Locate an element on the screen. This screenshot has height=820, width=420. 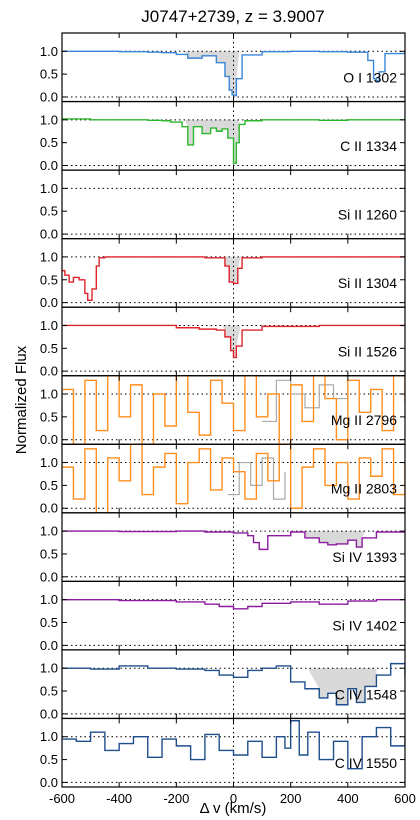
x-tick-label: -600 is located at coordinates (62, 798).